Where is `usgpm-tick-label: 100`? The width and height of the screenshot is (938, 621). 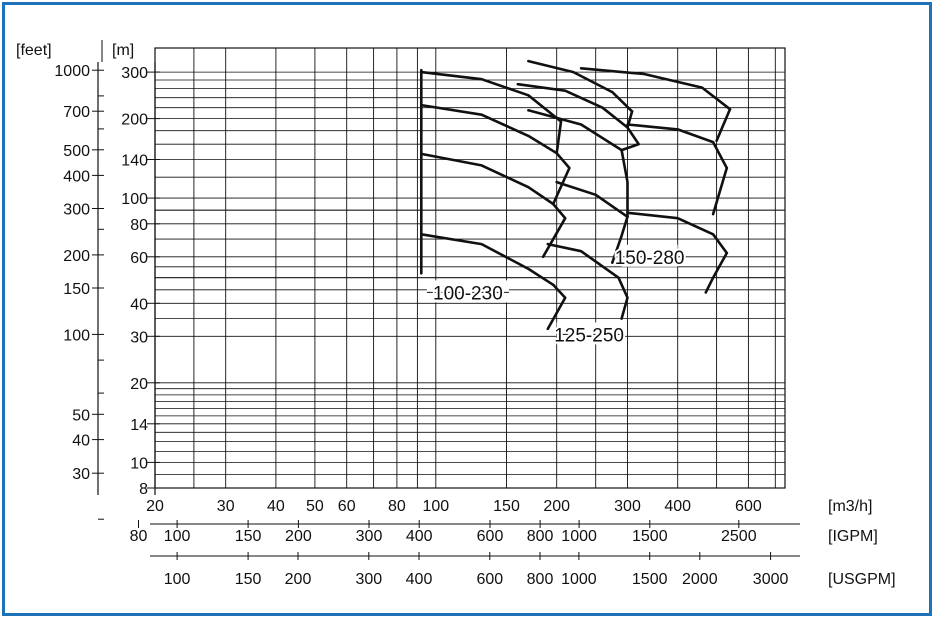
usgpm-tick-label: 100 is located at coordinates (177, 579).